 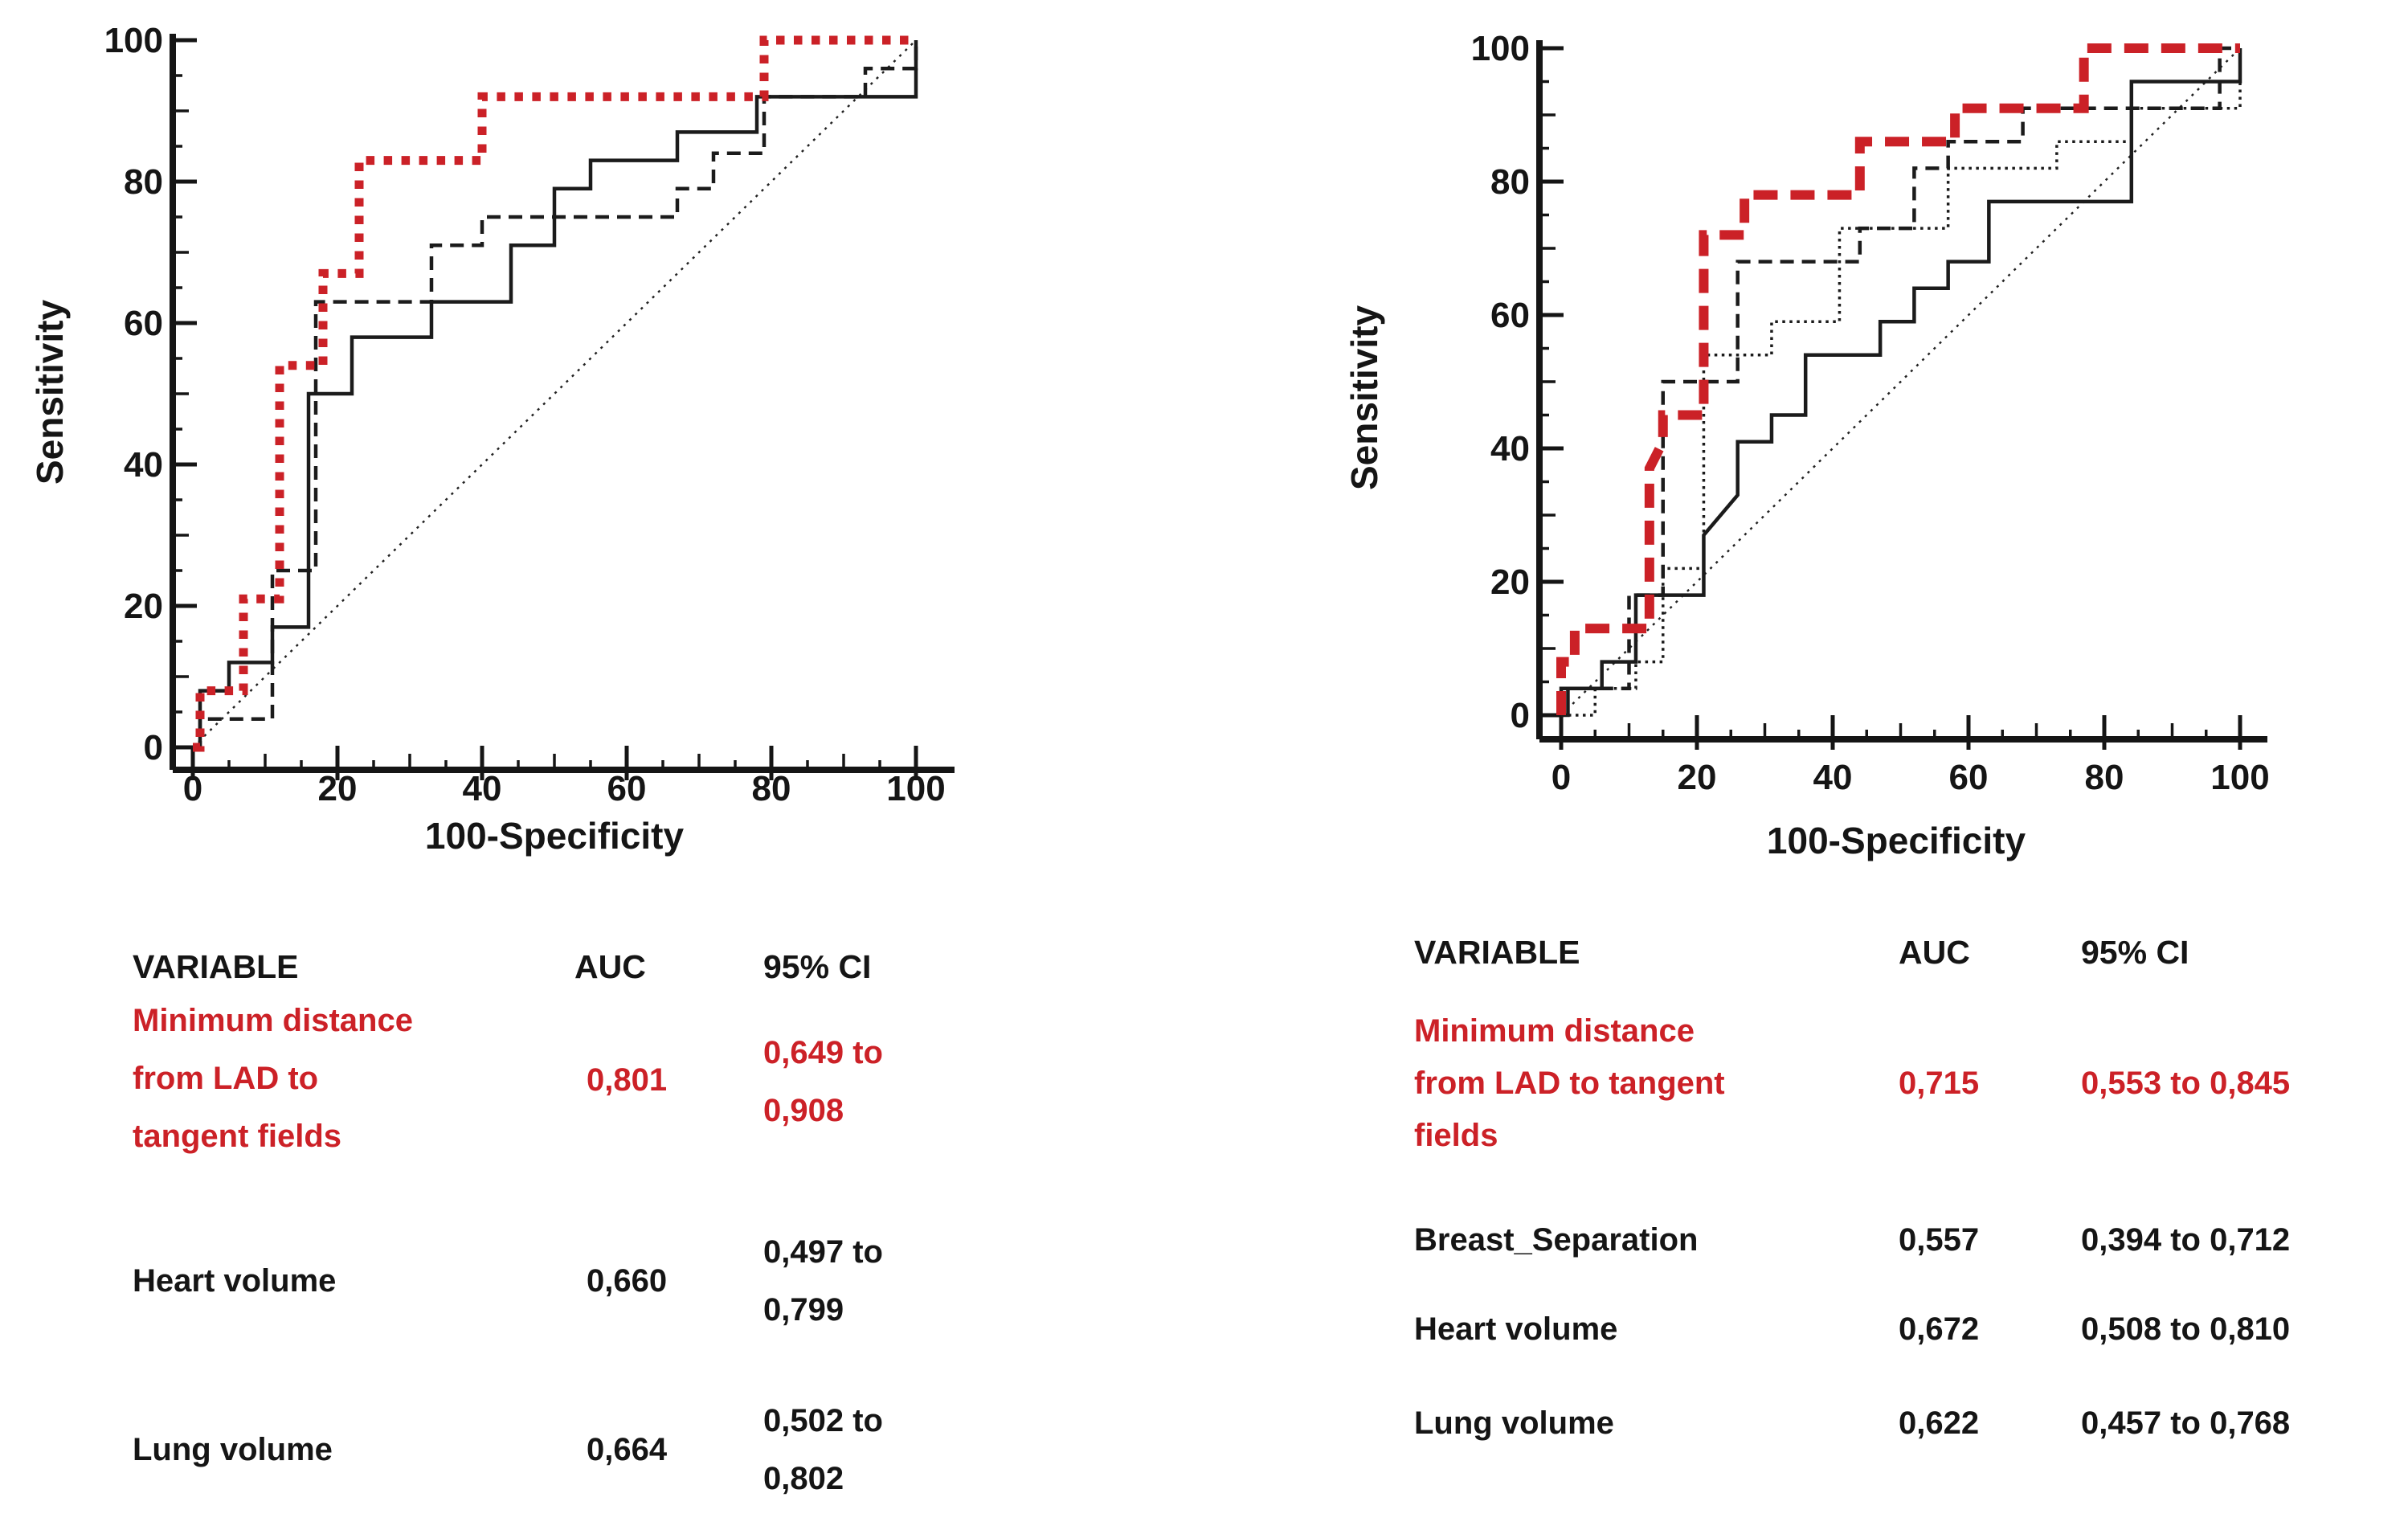 I want to click on right-table-header-ci: 95% CI, so click(x=2135, y=952).